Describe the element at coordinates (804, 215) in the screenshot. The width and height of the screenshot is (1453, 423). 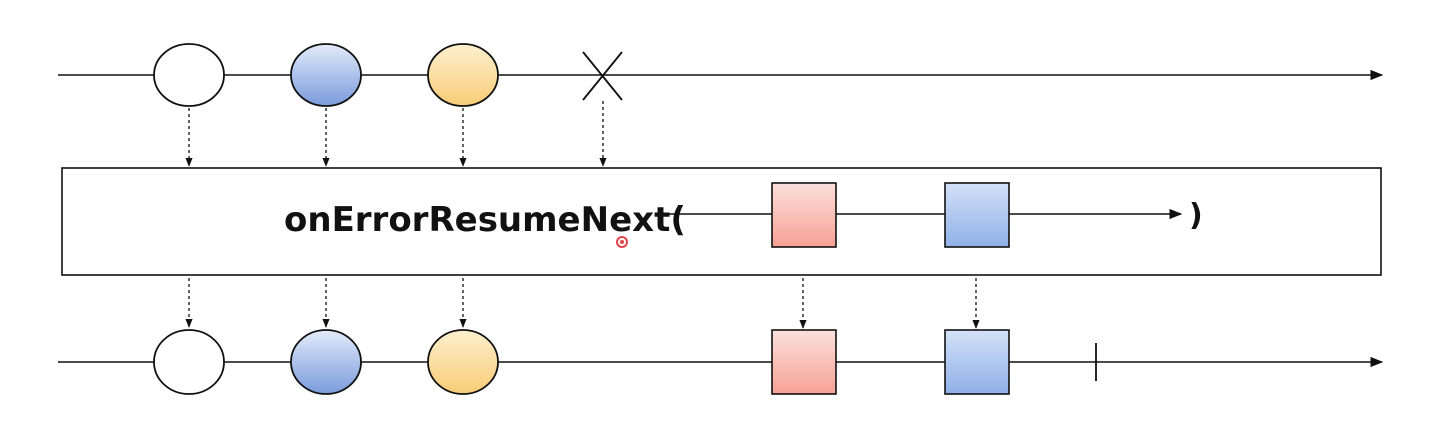
I see `fallback-red-square` at that location.